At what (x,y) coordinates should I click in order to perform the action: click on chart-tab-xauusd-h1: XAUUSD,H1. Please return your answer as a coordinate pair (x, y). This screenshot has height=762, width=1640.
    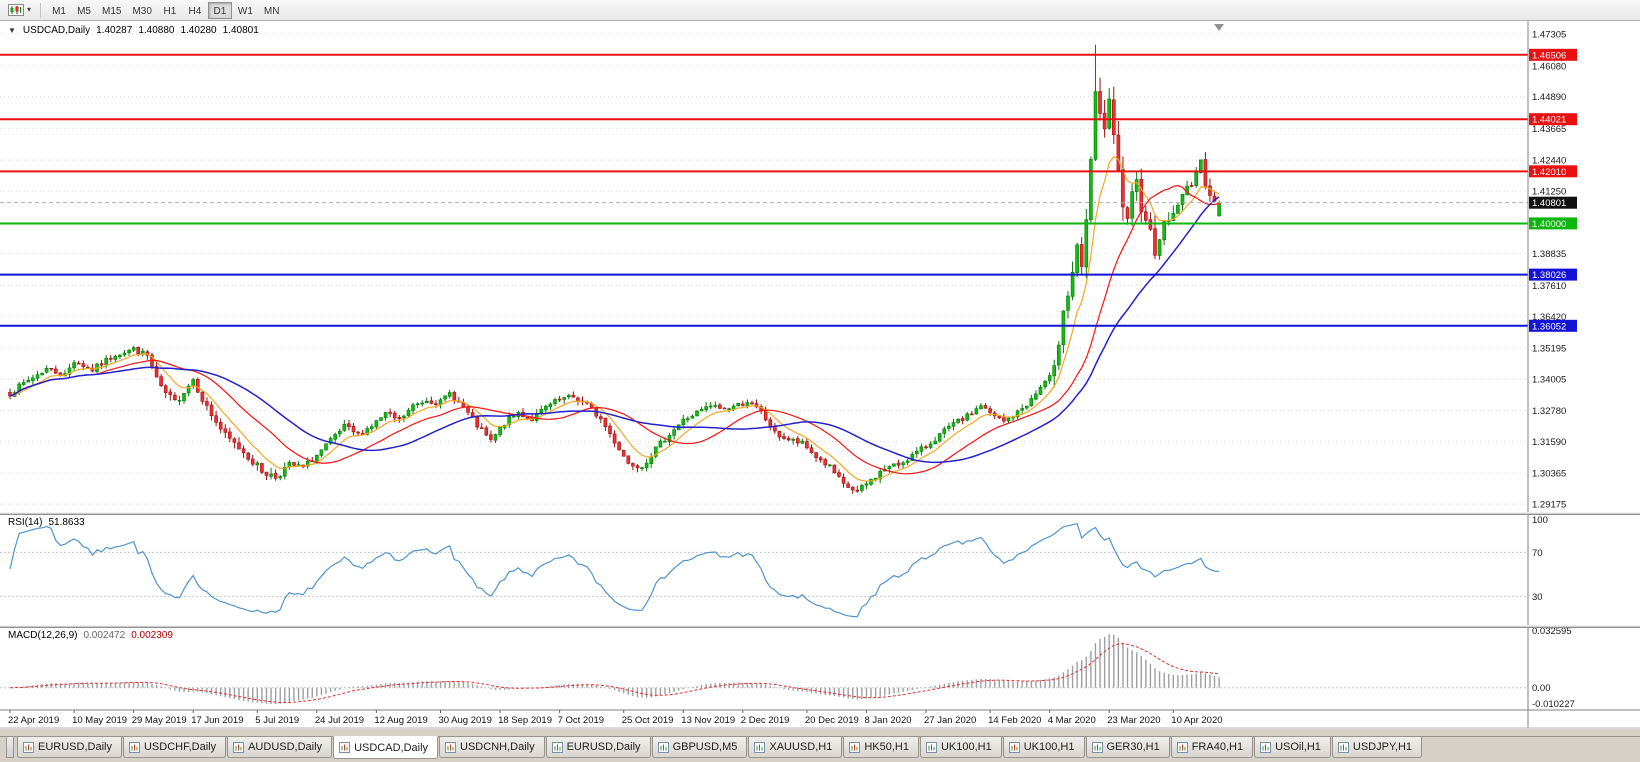
    Looking at the image, I should click on (795, 747).